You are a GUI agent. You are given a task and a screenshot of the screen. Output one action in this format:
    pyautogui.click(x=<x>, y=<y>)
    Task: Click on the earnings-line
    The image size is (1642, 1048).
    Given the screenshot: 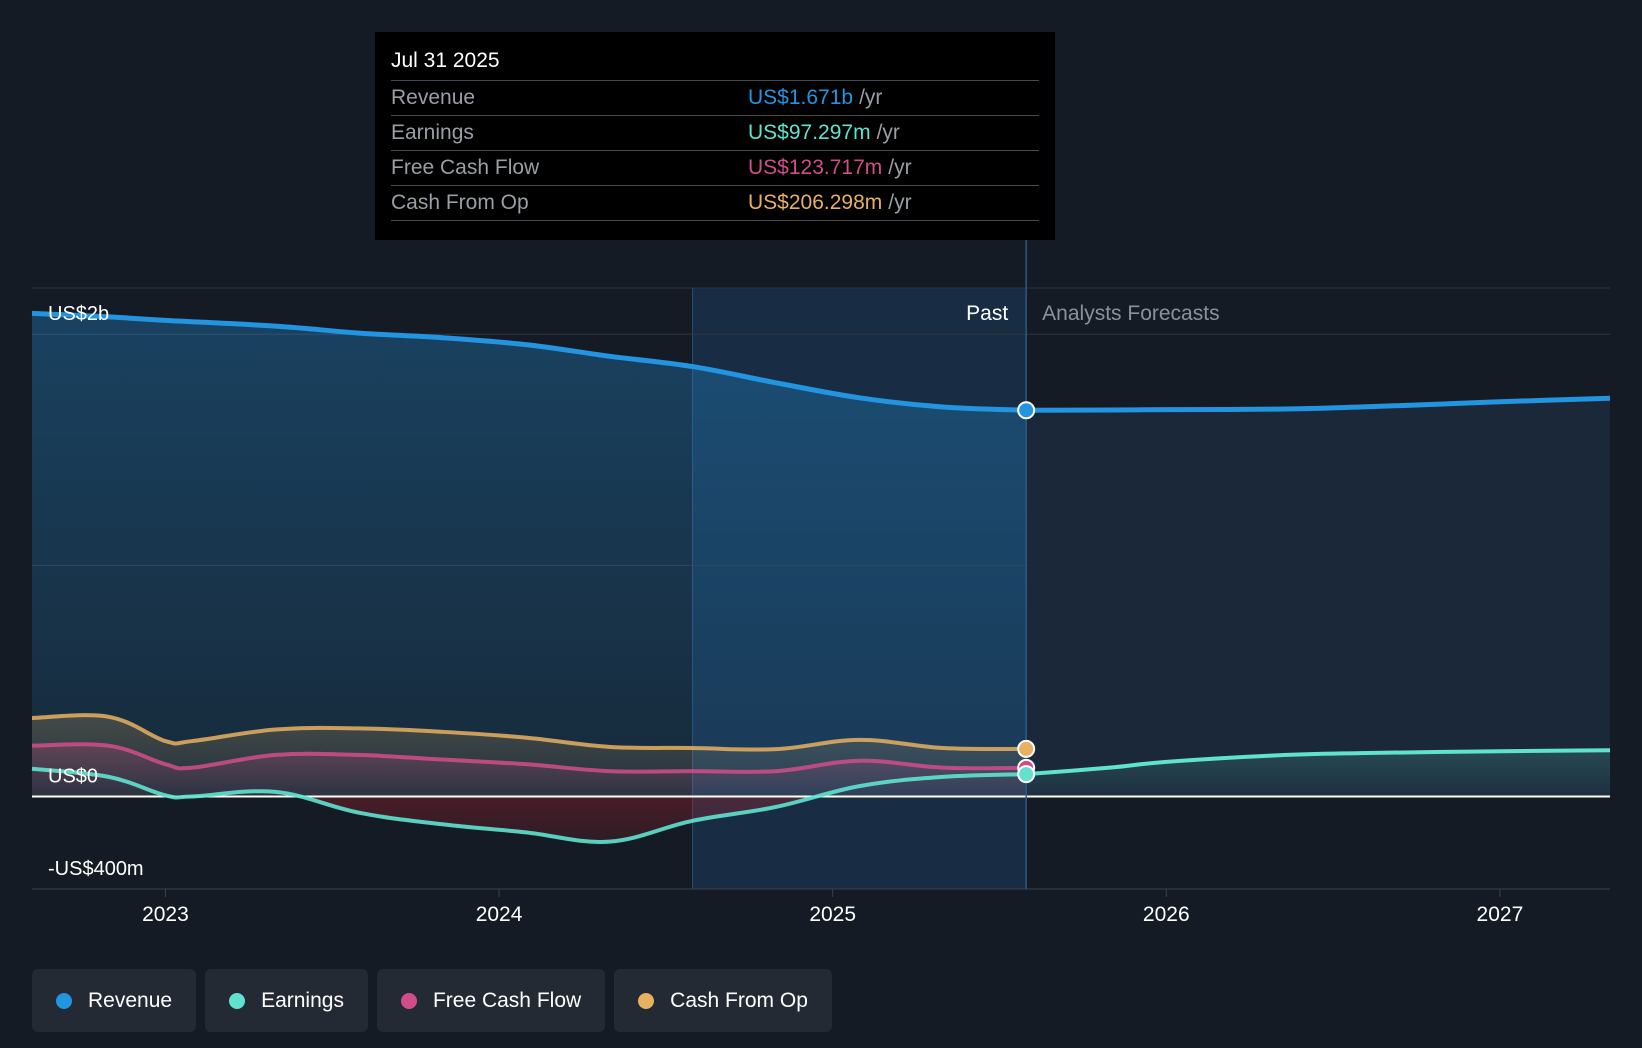 What is the action you would take?
    pyautogui.click(x=529, y=805)
    